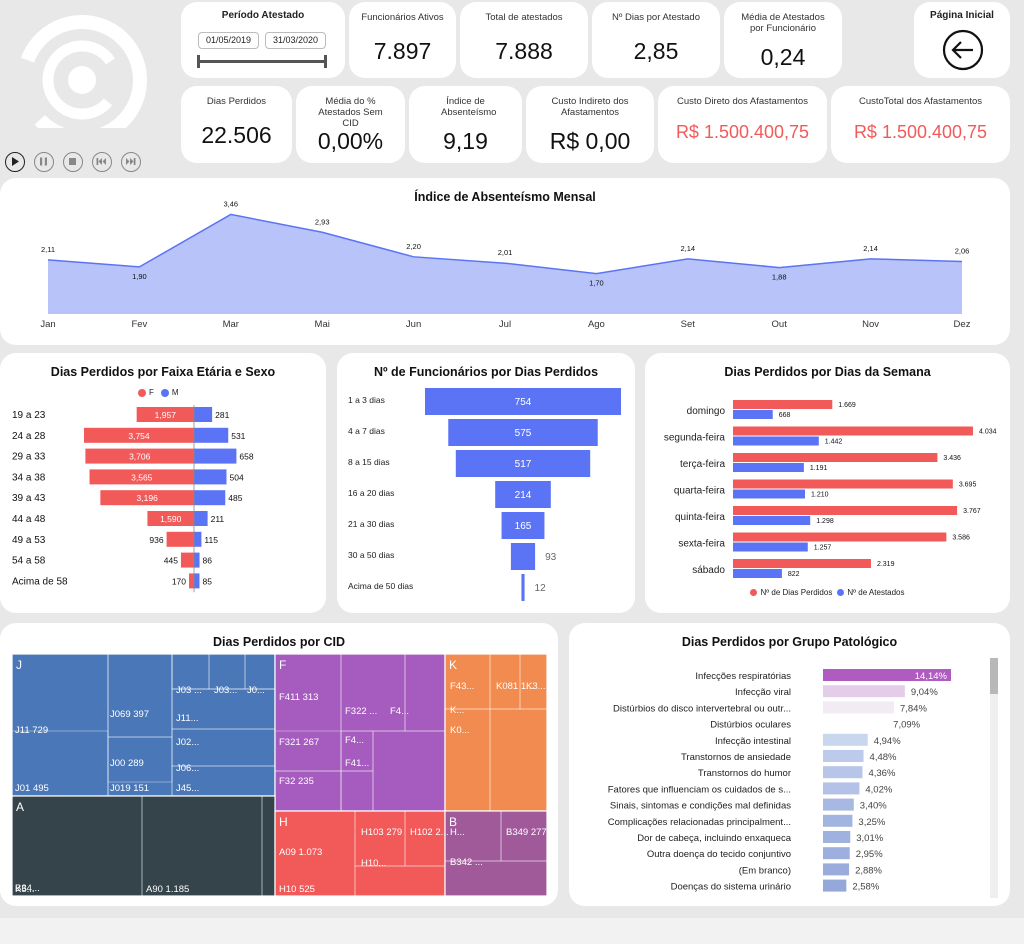 Image resolution: width=1024 pixels, height=944 pixels. What do you see at coordinates (590, 107) in the screenshot?
I see `kpi-label: Custo Indireto dos Afastamentos` at bounding box center [590, 107].